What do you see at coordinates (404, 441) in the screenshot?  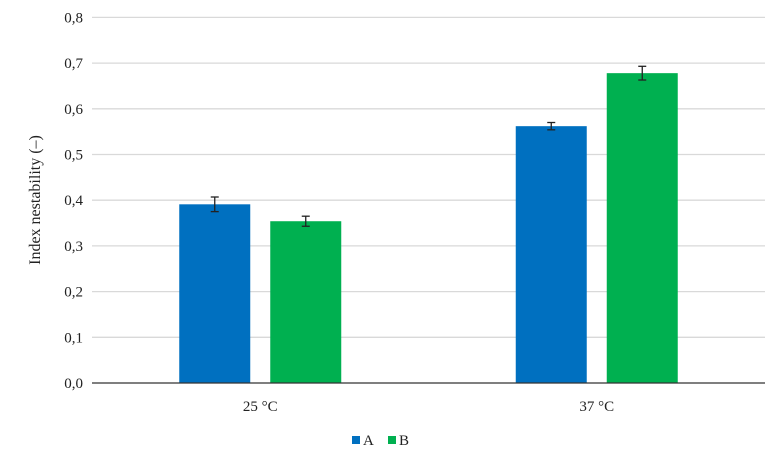 I see `legend-label: B` at bounding box center [404, 441].